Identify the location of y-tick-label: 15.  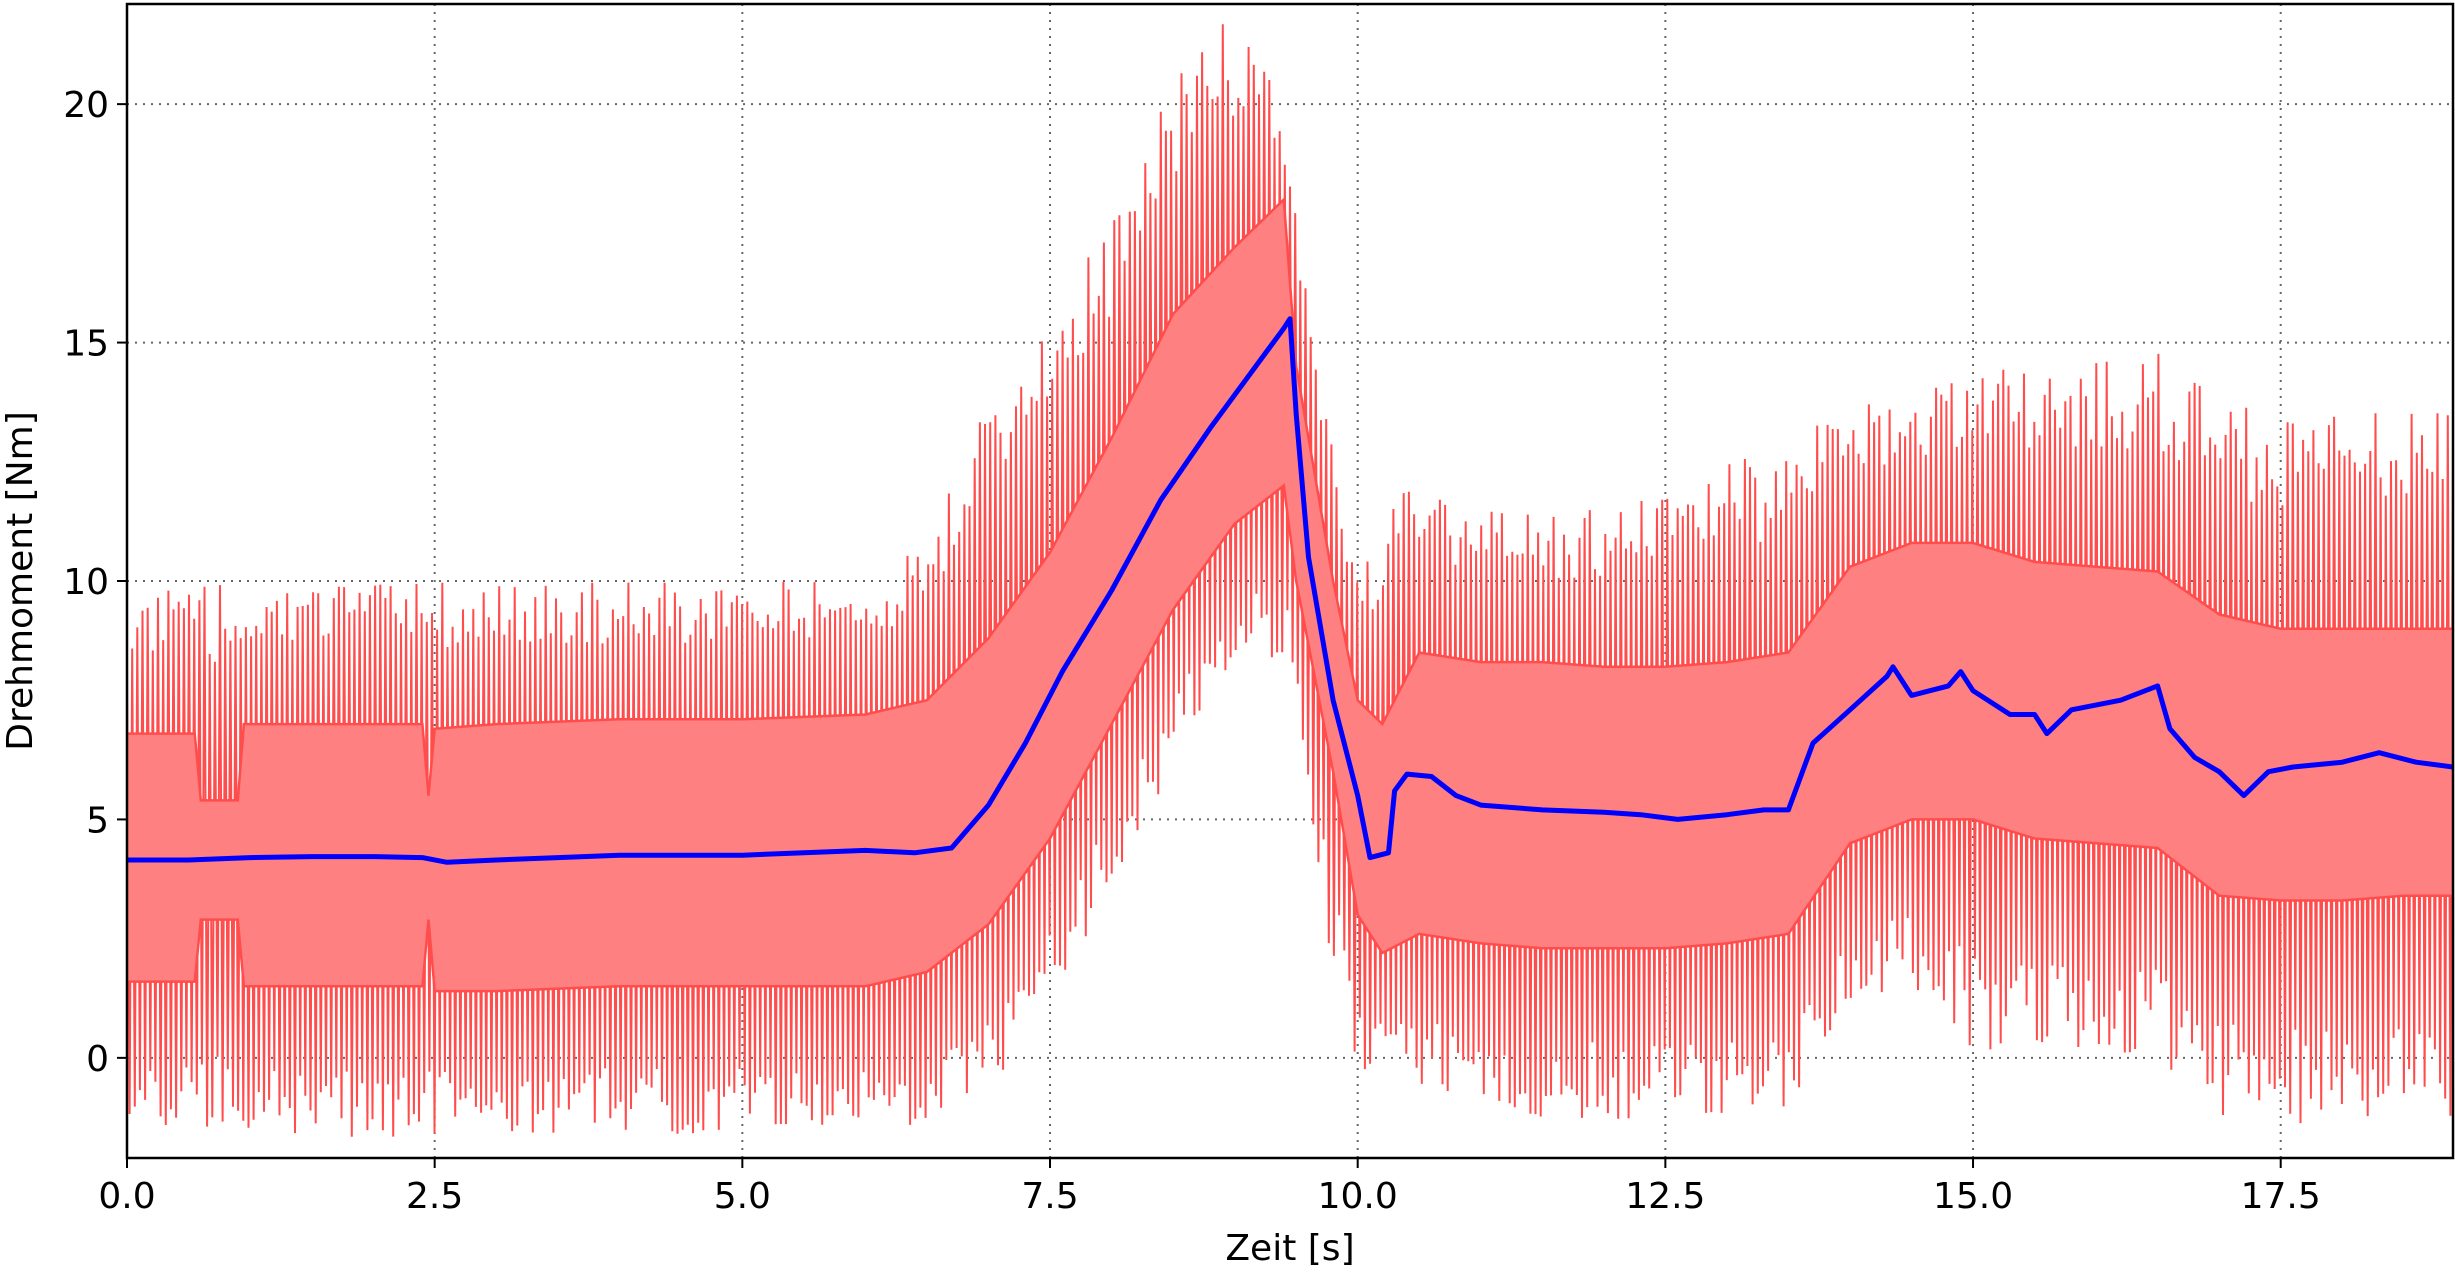
(86, 344).